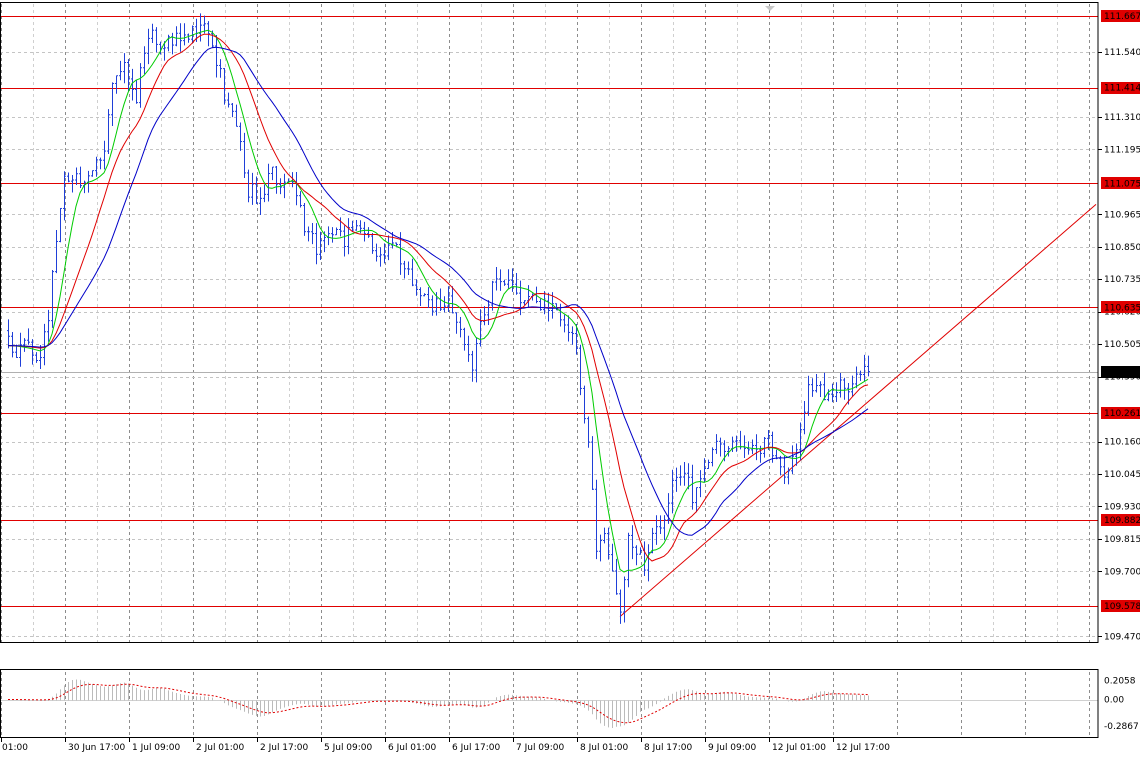 The image size is (1140, 762). Describe the element at coordinates (1121, 727) in the screenshot. I see `osc-tick-label: -0.2867` at that location.